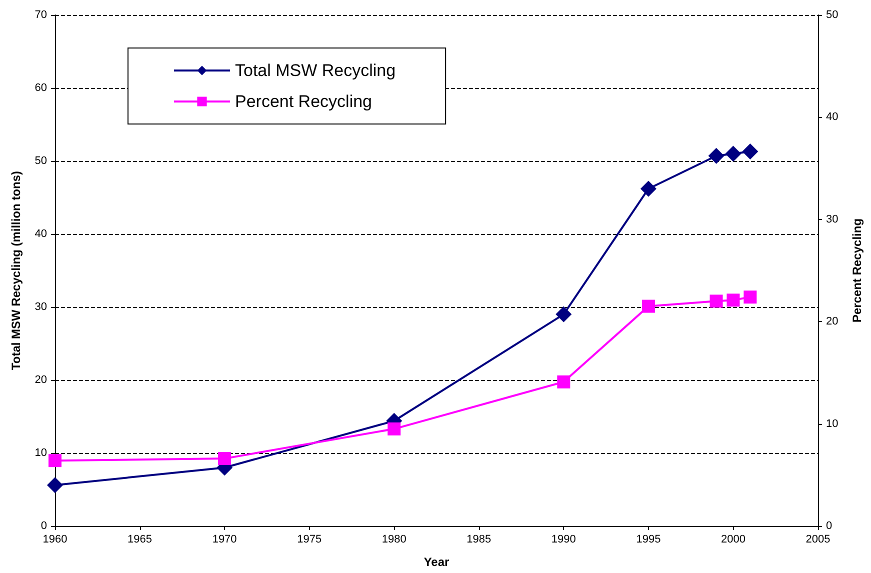  I want to click on y-tick-label: 40, so click(40, 234).